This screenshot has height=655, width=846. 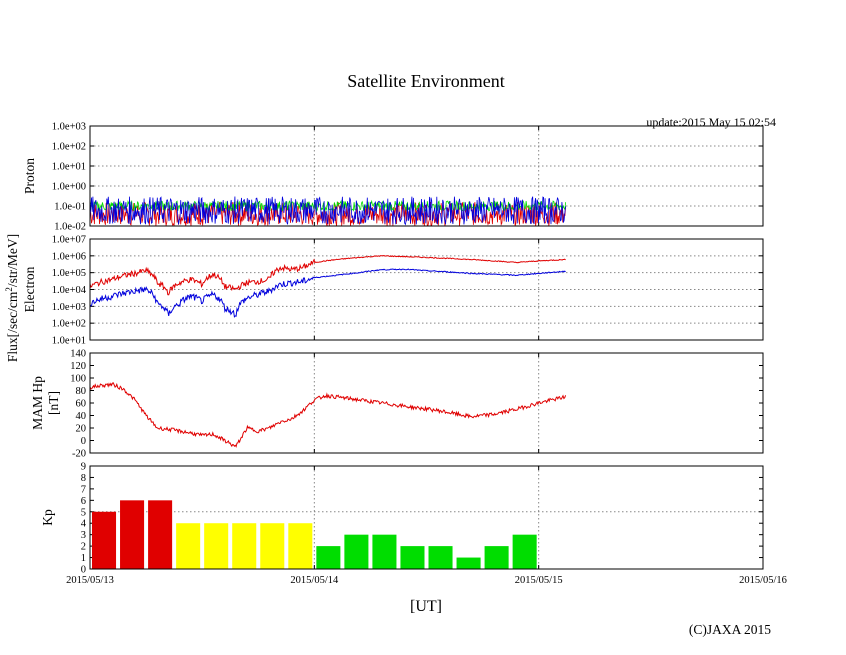 What do you see at coordinates (47, 517) in the screenshot?
I see `y-axis-label-kp-0: Kp` at bounding box center [47, 517].